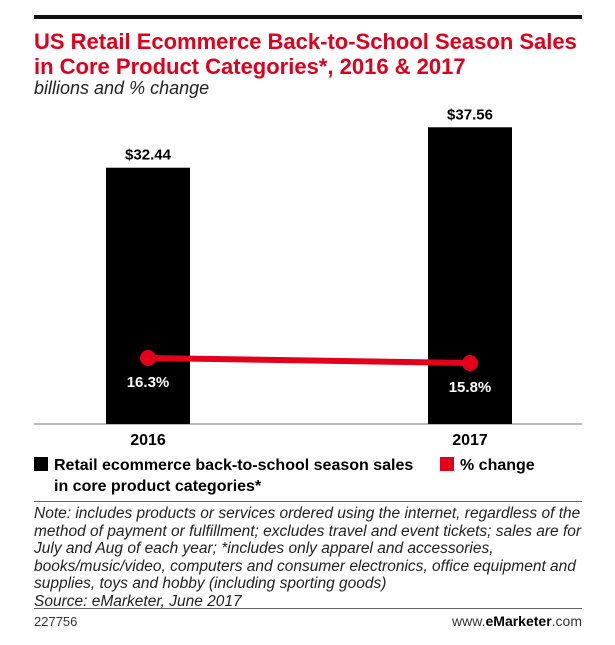 Image resolution: width=615 pixels, height=645 pixels. Describe the element at coordinates (148, 295) in the screenshot. I see `bar-2016` at that location.